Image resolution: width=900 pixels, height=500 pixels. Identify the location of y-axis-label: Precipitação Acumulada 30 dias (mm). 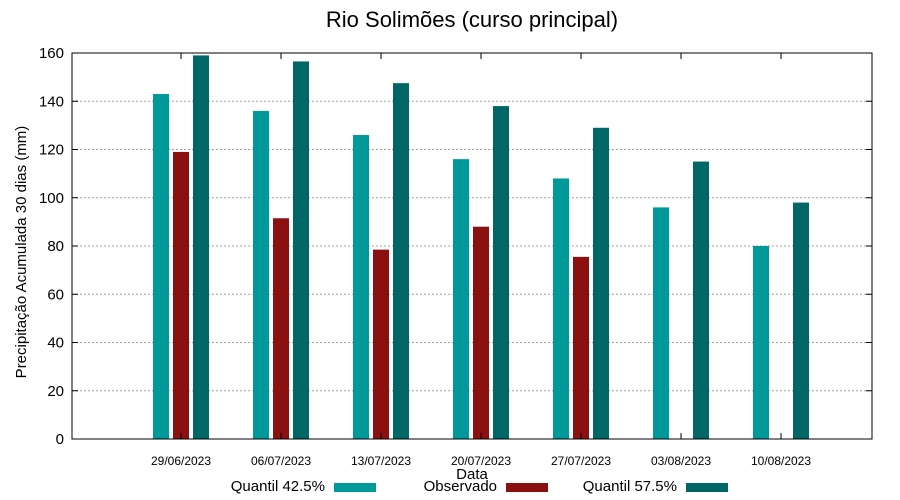
(21, 252).